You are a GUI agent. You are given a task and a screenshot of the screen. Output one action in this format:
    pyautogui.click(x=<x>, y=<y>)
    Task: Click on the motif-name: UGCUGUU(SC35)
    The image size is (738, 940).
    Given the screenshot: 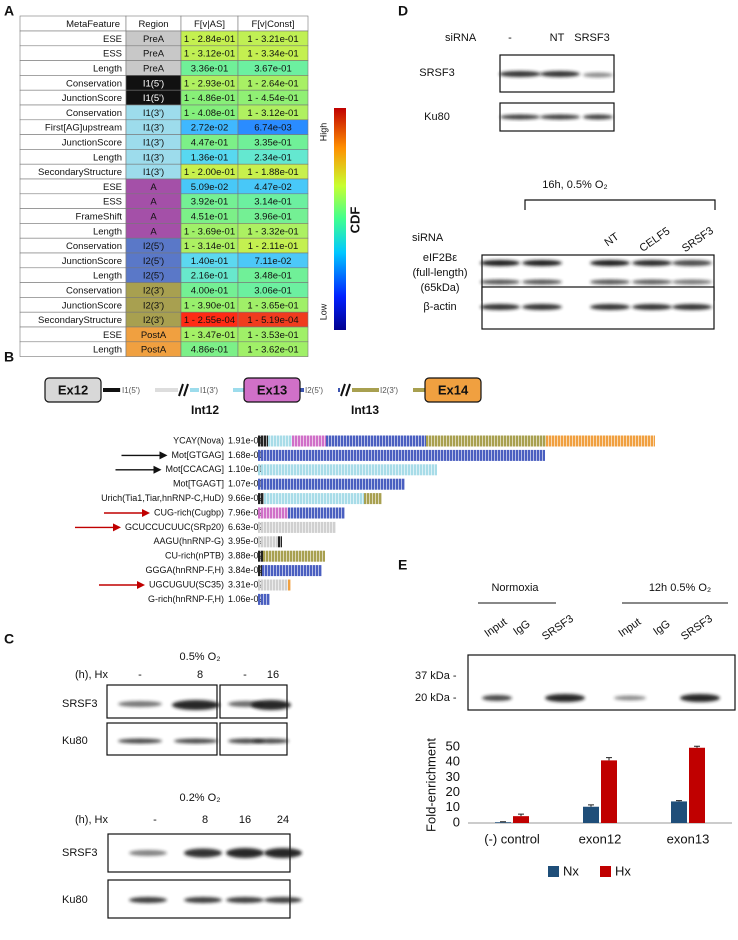 What is the action you would take?
    pyautogui.click(x=186, y=584)
    